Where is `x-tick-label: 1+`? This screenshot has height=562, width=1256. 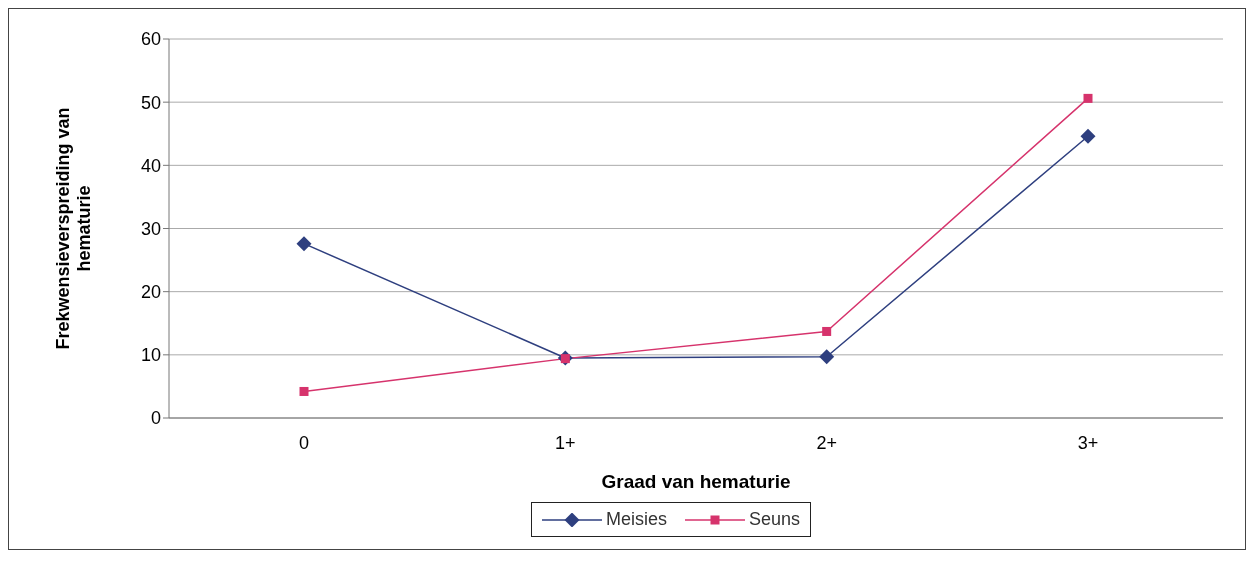 x-tick-label: 1+ is located at coordinates (565, 442).